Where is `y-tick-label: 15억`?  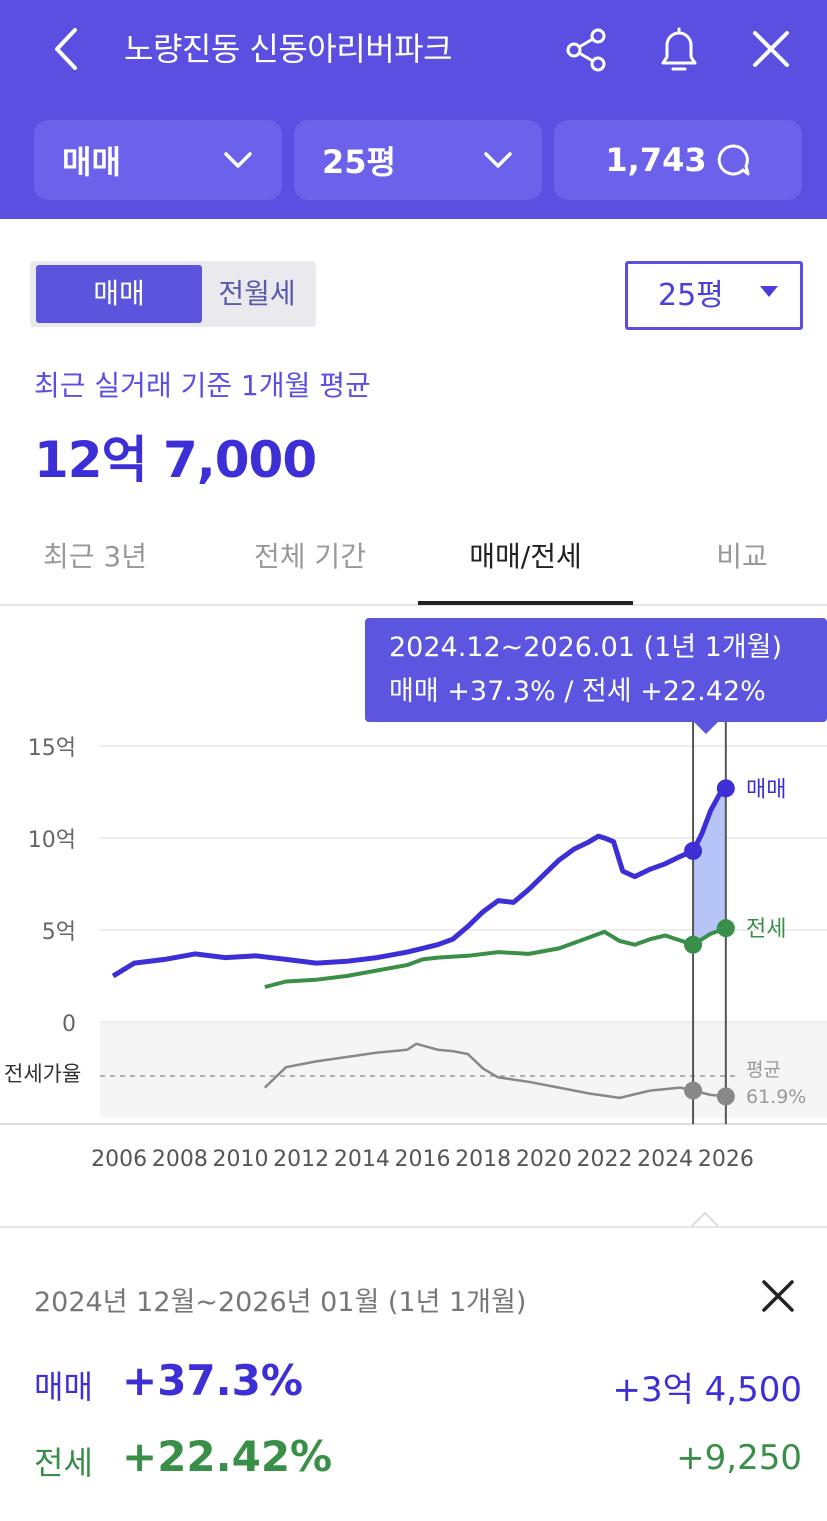
y-tick-label: 15억 is located at coordinates (52, 748).